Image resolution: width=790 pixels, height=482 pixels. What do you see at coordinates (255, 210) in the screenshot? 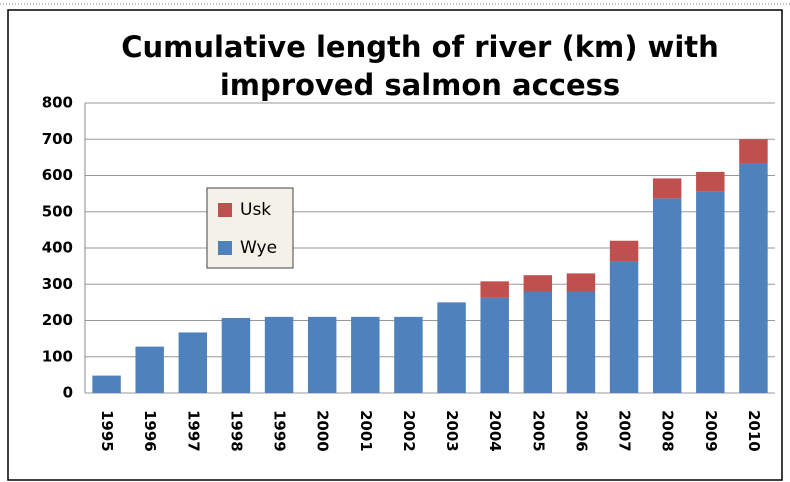
I see `legend-label: Usk` at bounding box center [255, 210].